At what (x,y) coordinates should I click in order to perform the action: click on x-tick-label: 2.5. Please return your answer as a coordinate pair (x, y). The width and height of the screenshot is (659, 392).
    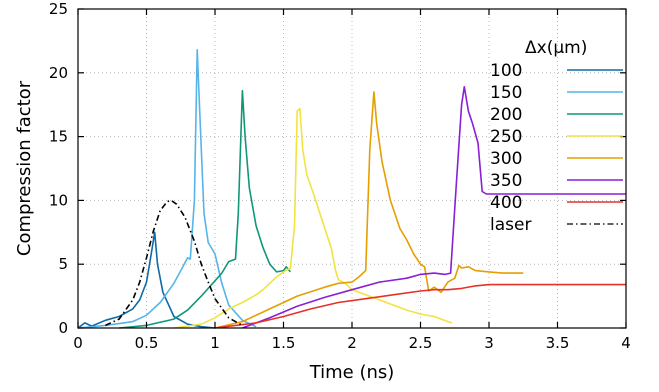
    Looking at the image, I should click on (421, 343).